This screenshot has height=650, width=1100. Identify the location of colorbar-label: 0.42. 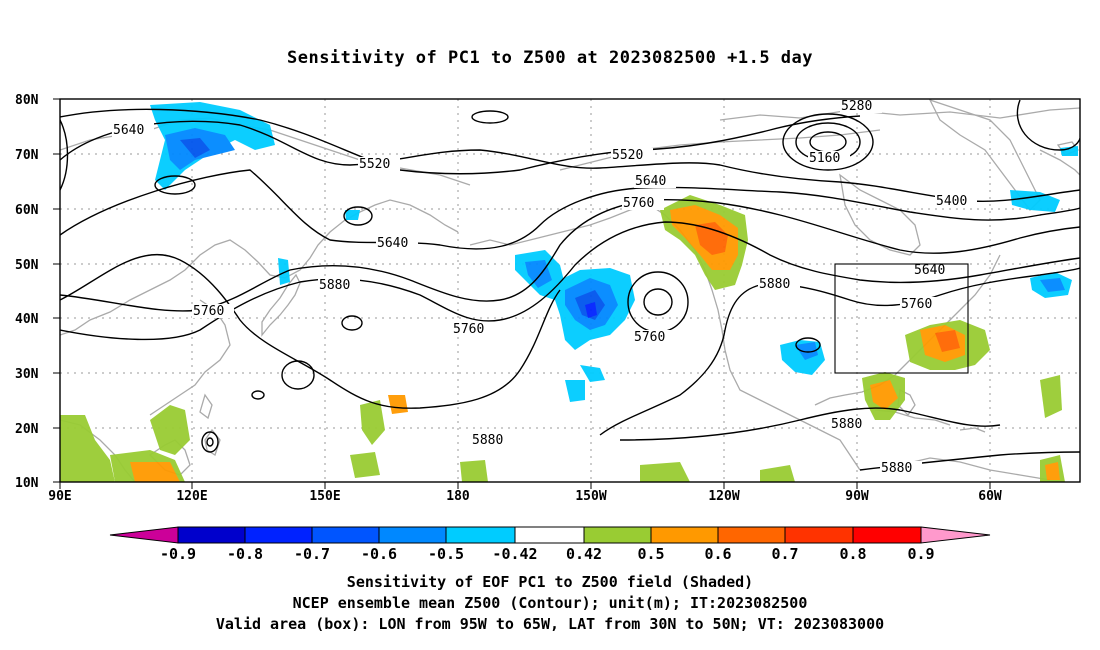
(584, 554).